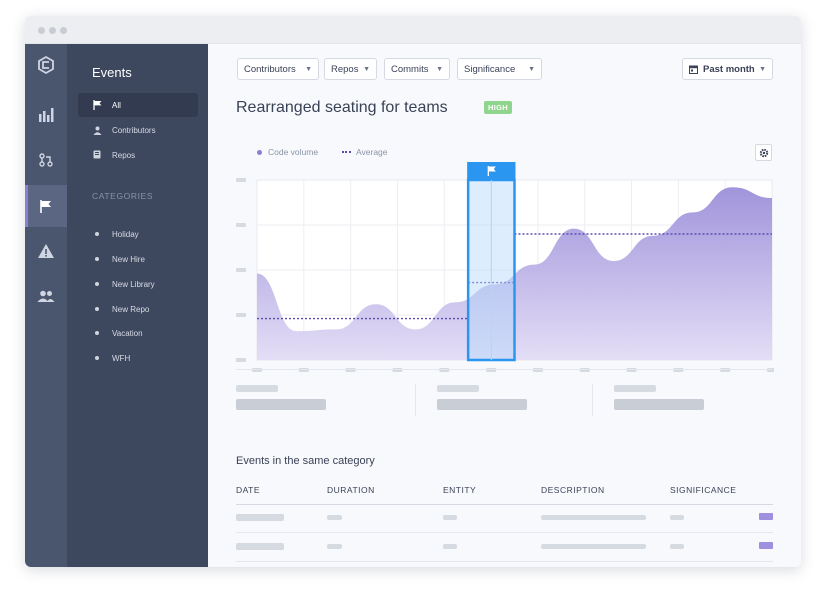  I want to click on category-item: New Library, so click(138, 284).